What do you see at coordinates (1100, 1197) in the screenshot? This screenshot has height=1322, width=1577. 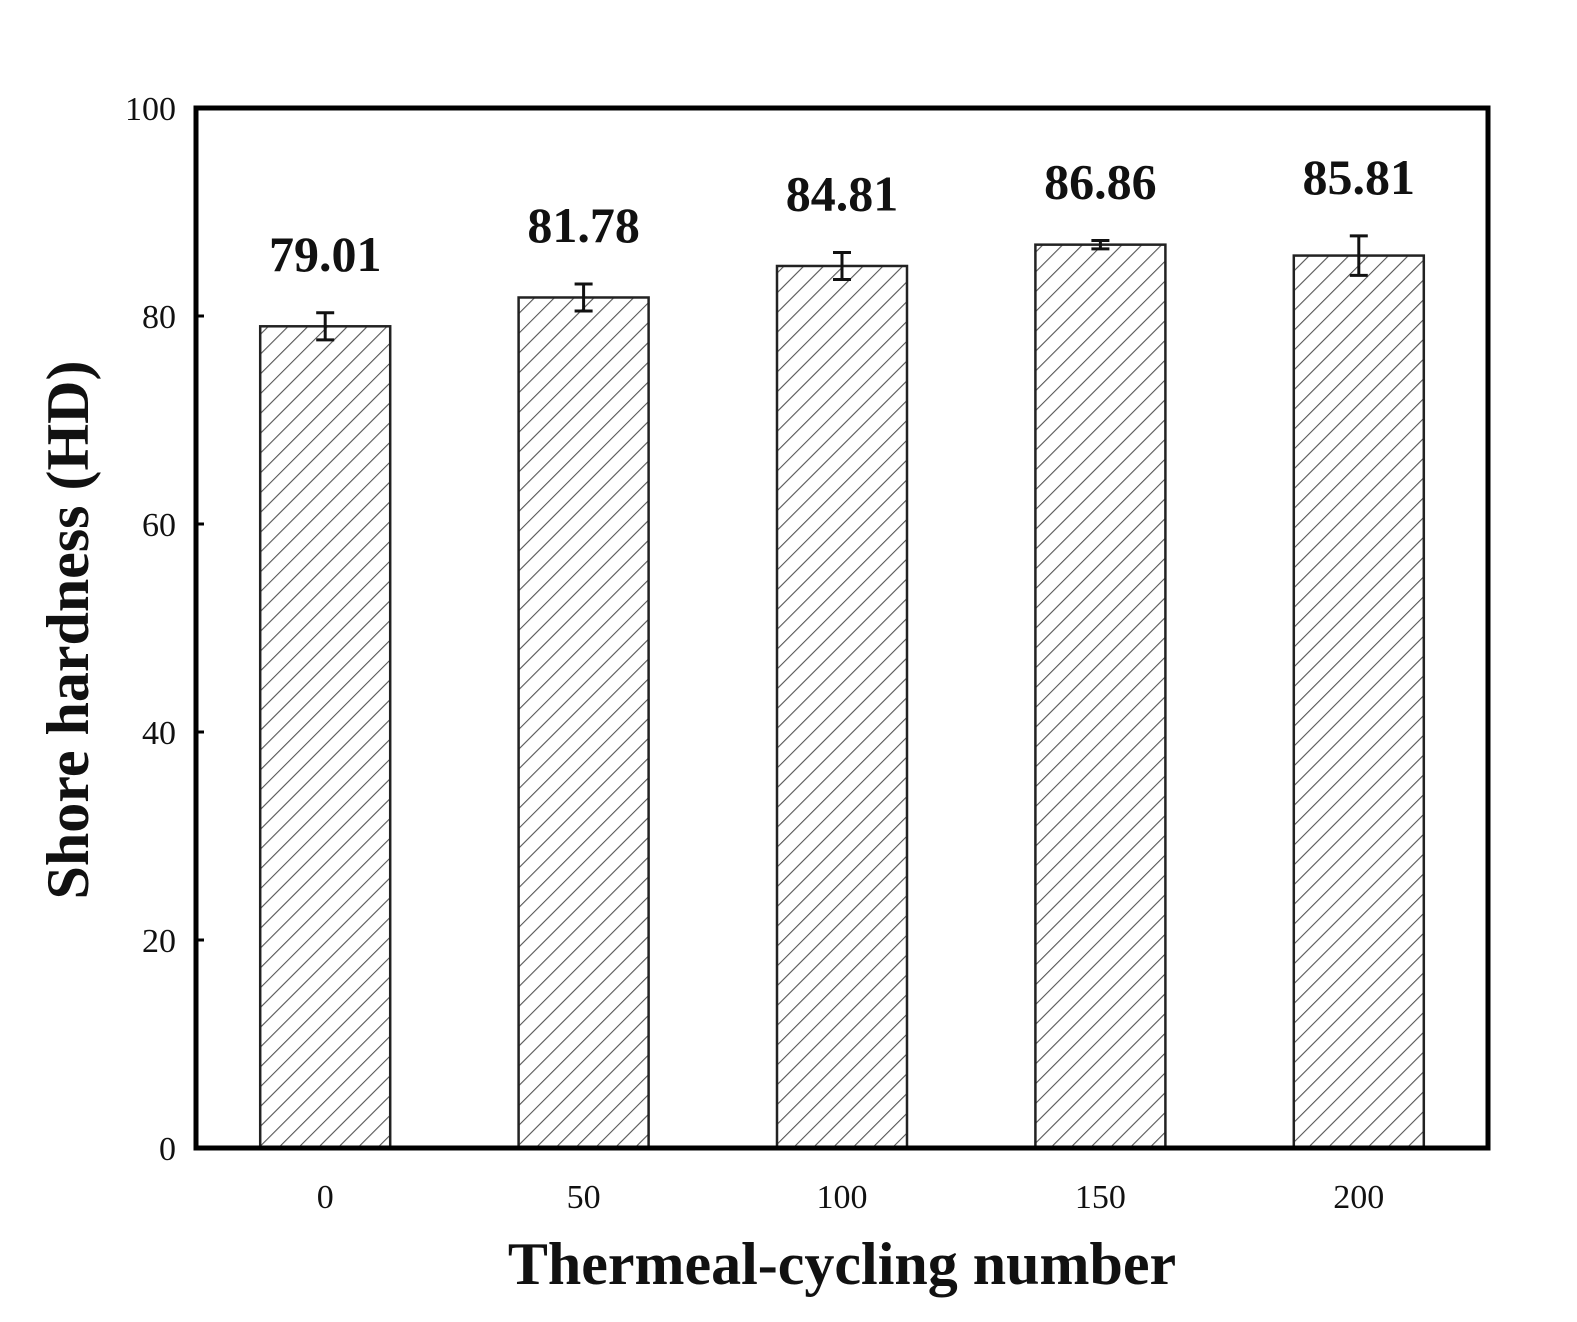 I see `x-tick-label-150: 150` at bounding box center [1100, 1197].